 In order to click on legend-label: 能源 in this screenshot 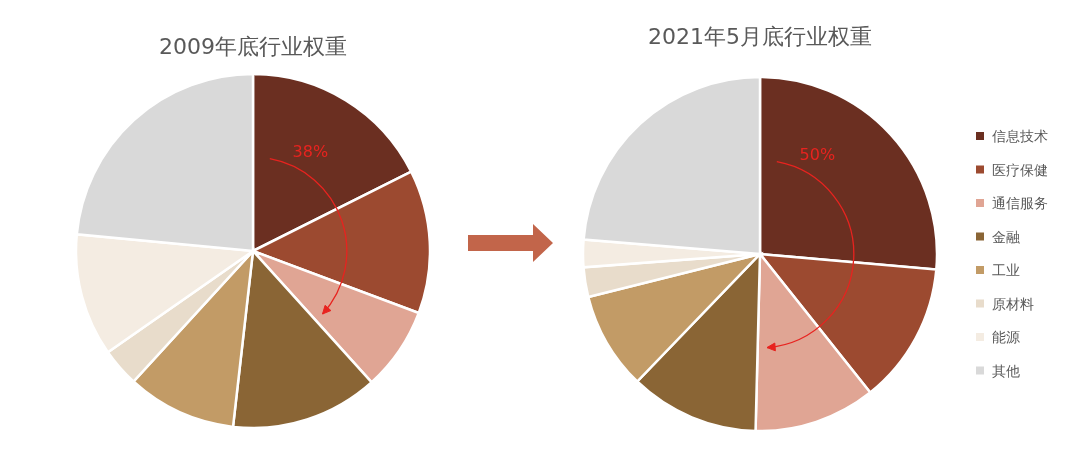, I will do `click(1006, 337)`.